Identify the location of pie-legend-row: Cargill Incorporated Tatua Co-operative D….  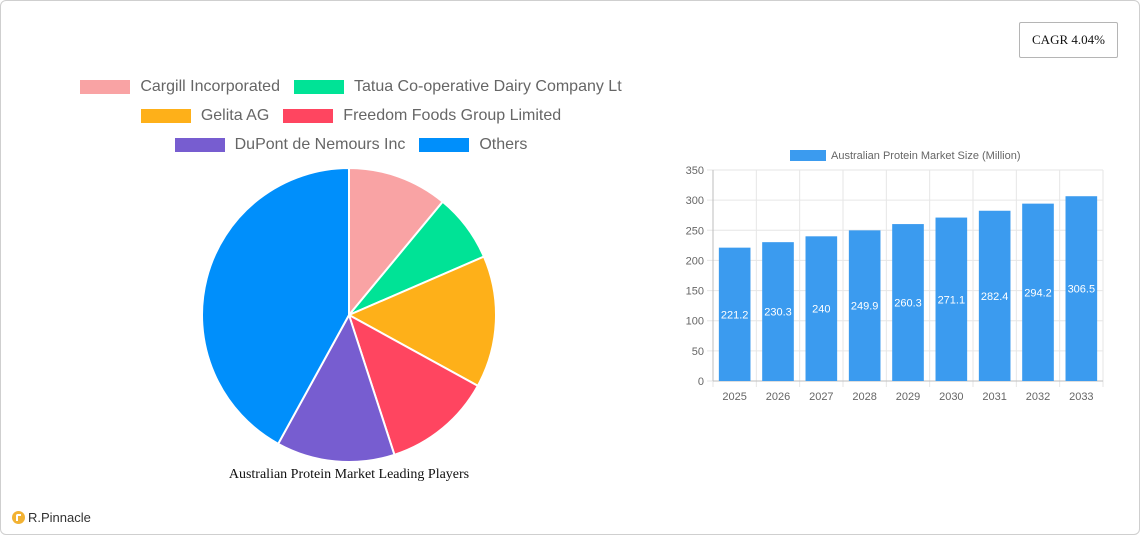
(351, 87).